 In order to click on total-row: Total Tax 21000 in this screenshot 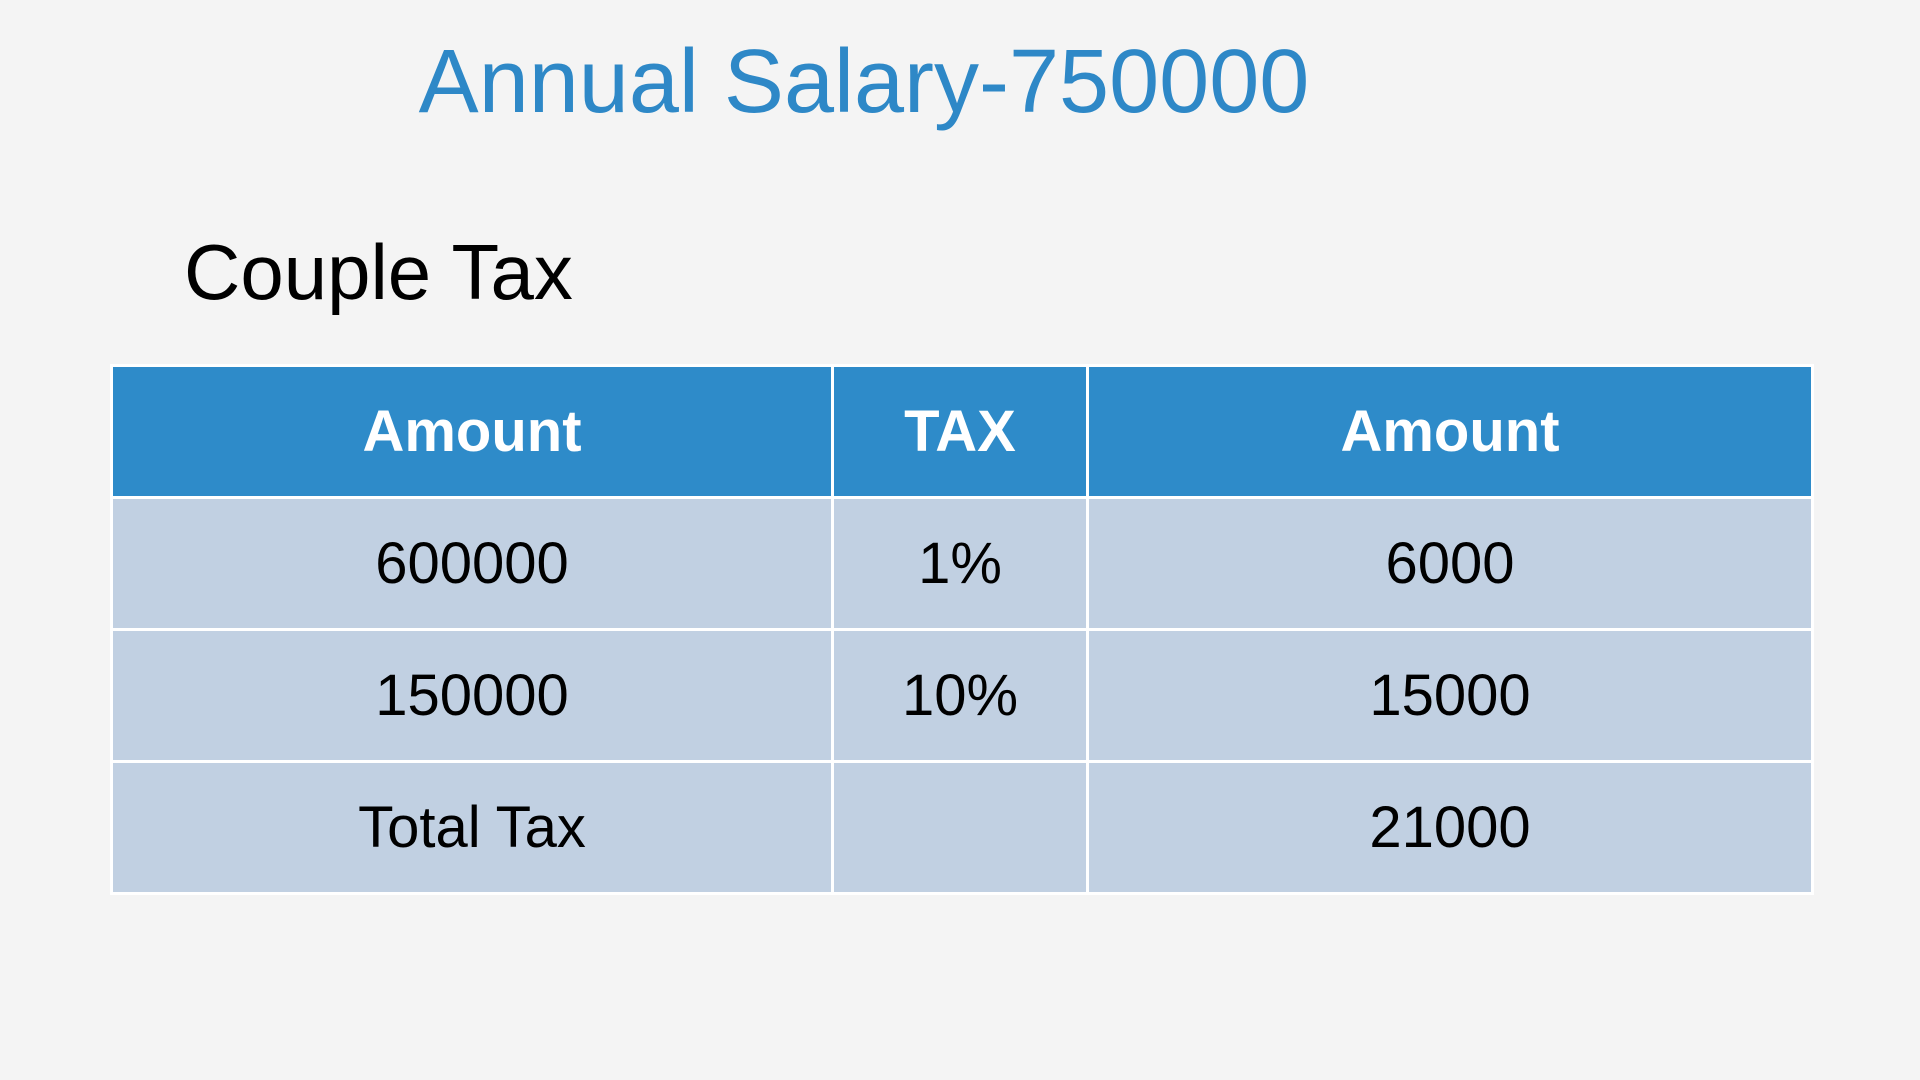, I will do `click(962, 827)`.